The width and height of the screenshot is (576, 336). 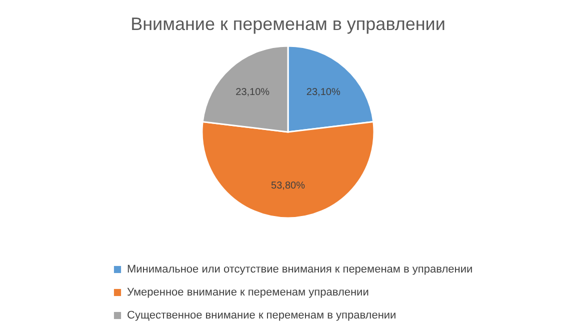 I want to click on legend-label: Минимальное или отсутствие внимания к переменам в управлении, so click(x=300, y=270).